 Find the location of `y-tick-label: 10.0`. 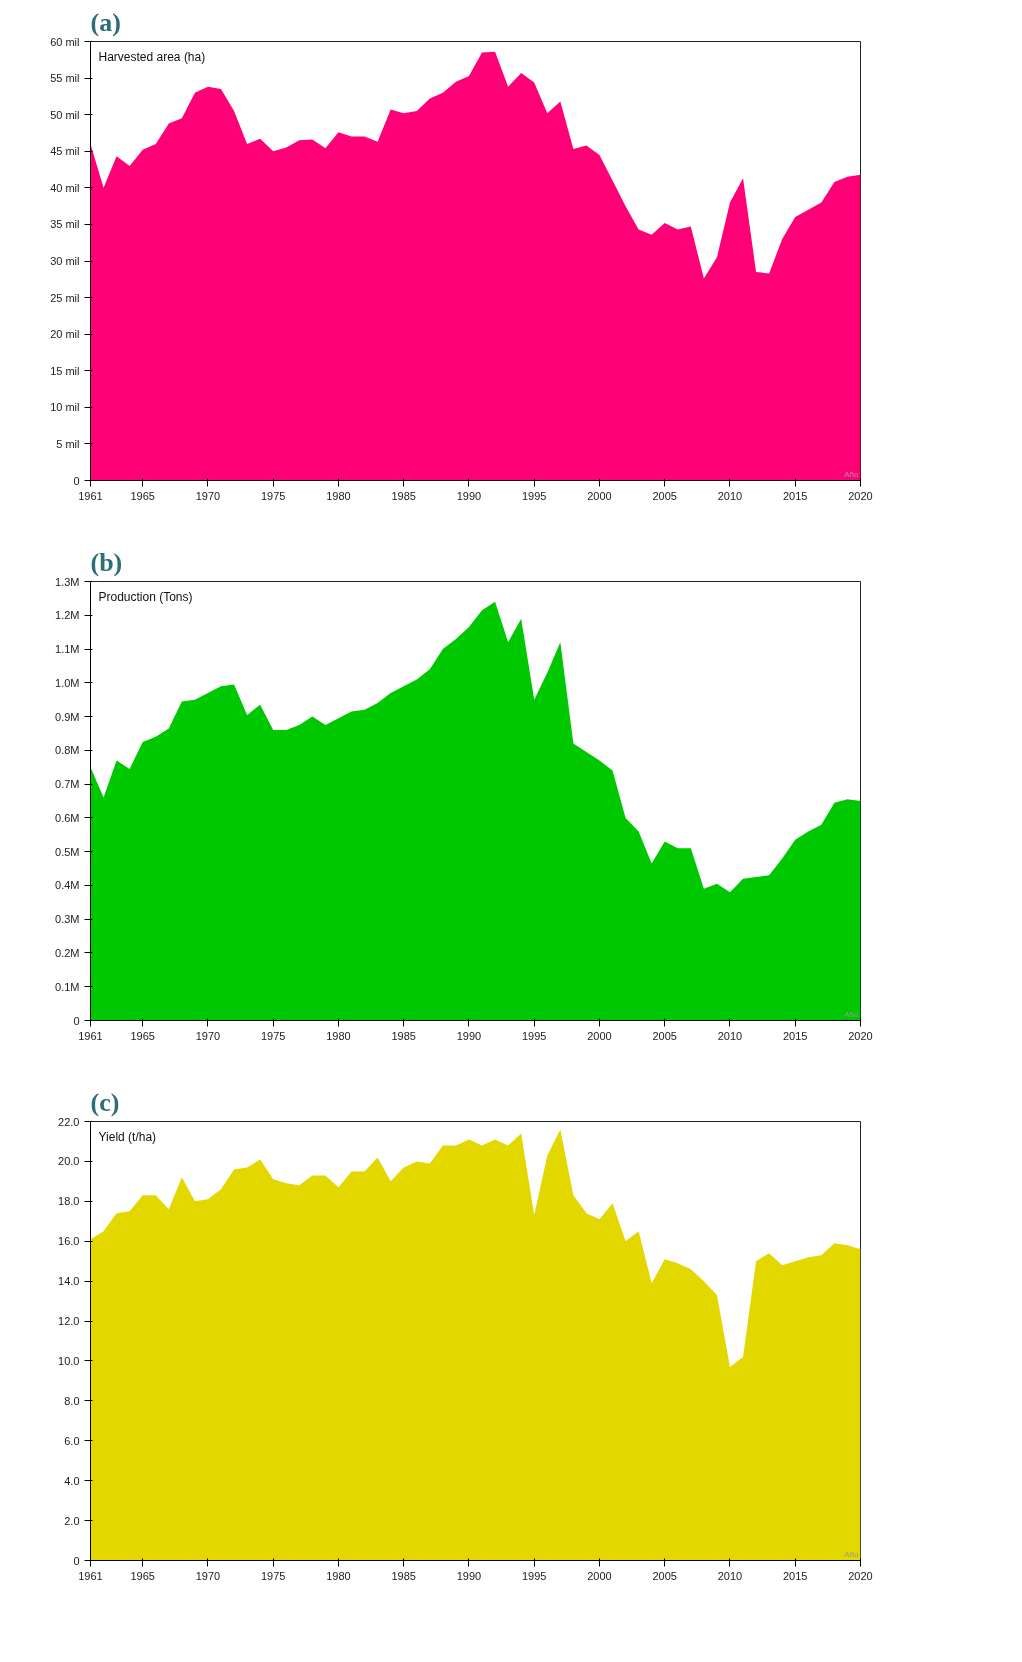

y-tick-label: 10.0 is located at coordinates (69, 1360).